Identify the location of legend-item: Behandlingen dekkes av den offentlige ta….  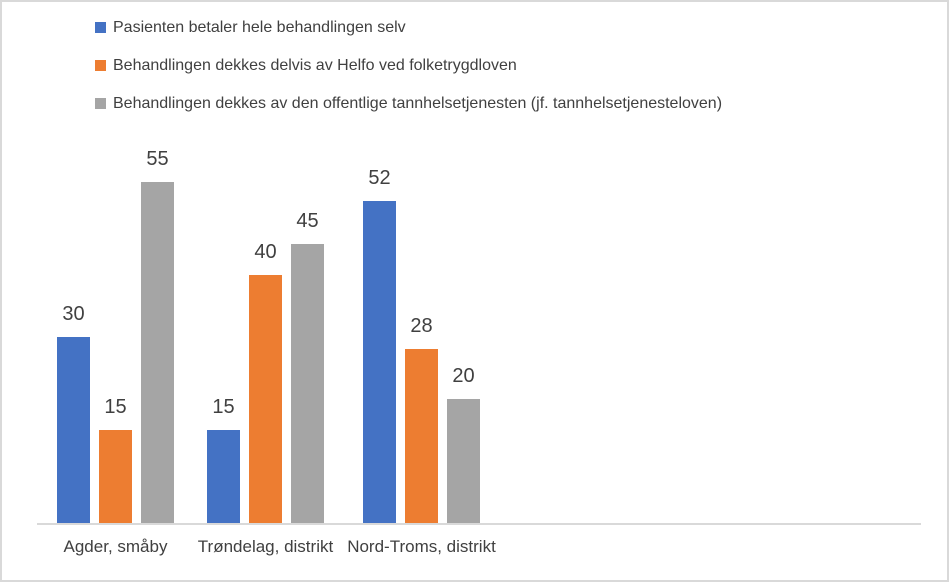
(408, 103).